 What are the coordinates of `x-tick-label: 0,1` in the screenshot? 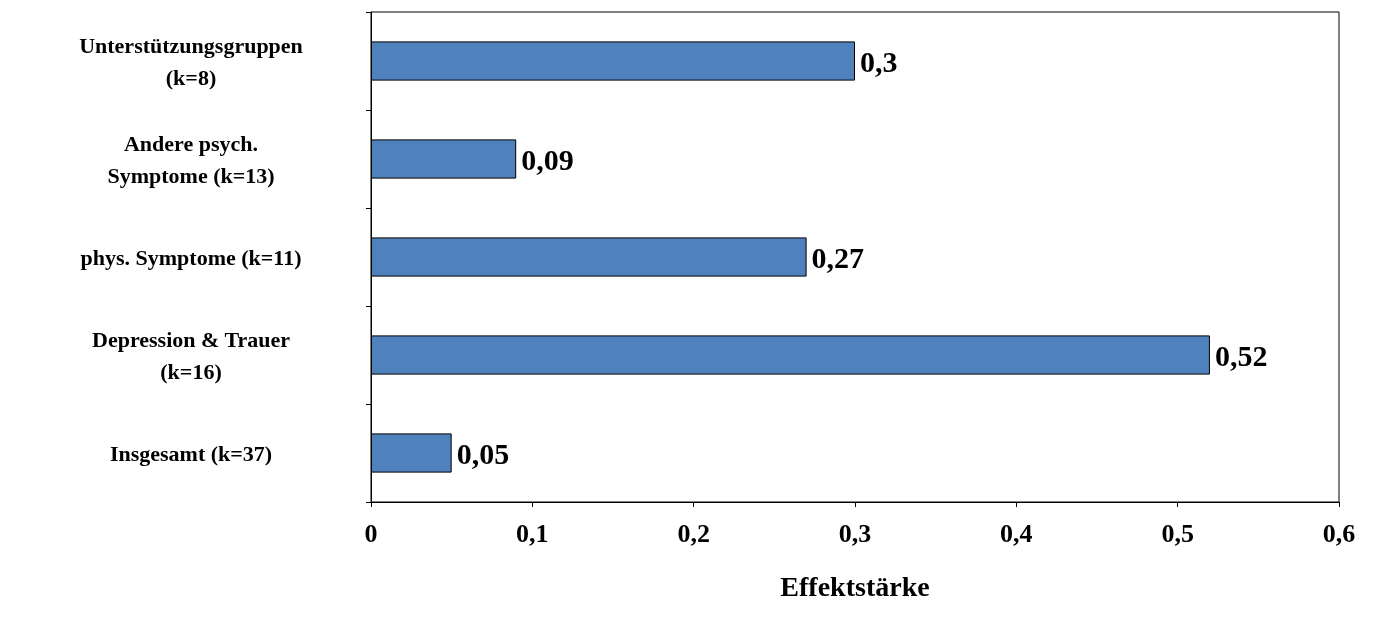 It's located at (532, 533).